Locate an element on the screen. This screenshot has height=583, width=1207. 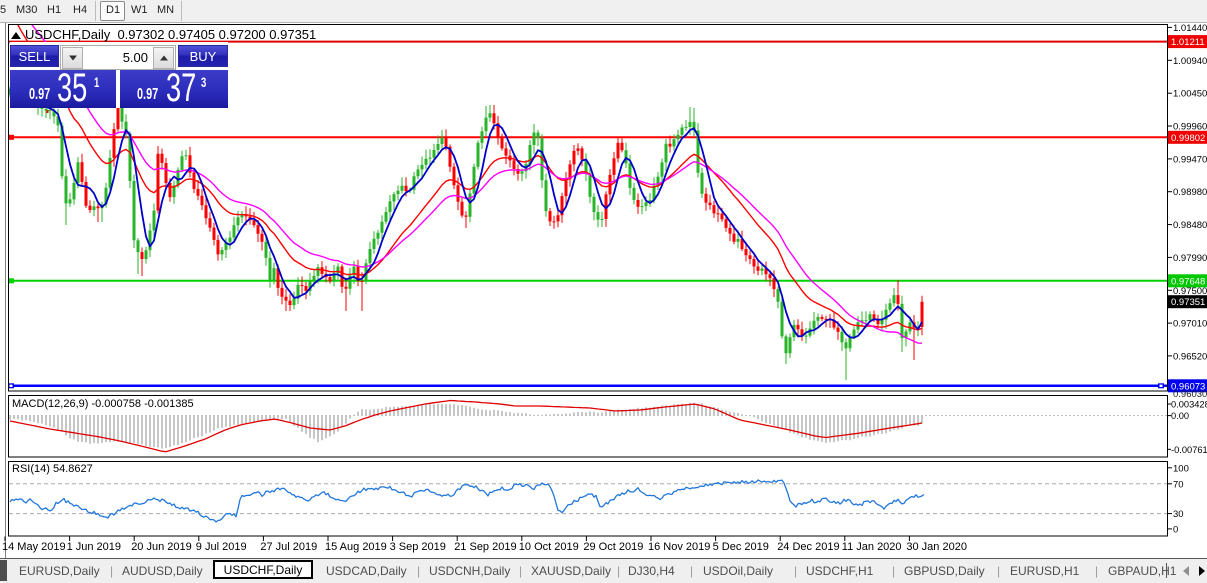
svg-text: 30 is located at coordinates (1178, 514).